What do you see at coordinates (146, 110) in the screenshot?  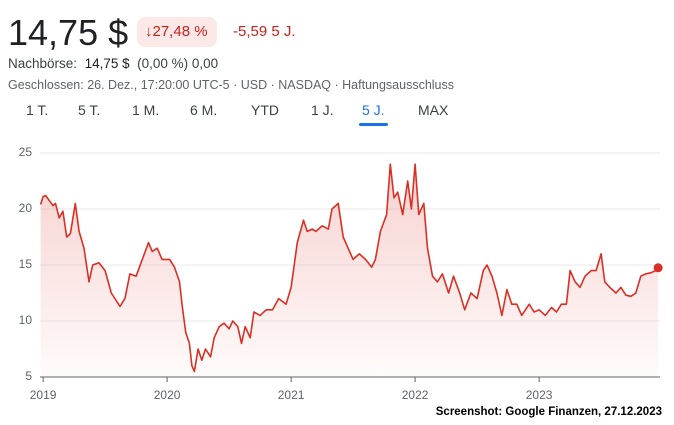 I see `range-tab: 1 M.` at bounding box center [146, 110].